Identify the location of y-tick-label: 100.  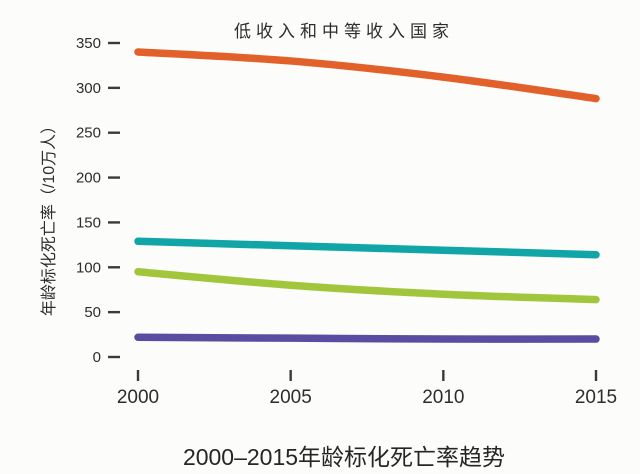
(88, 267).